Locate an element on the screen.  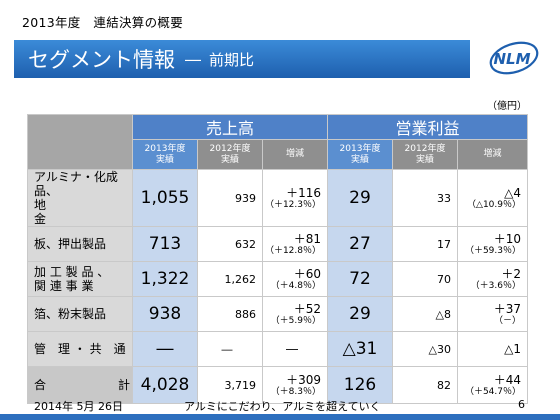
change-amount: ＋10 is located at coordinates (507, 238).